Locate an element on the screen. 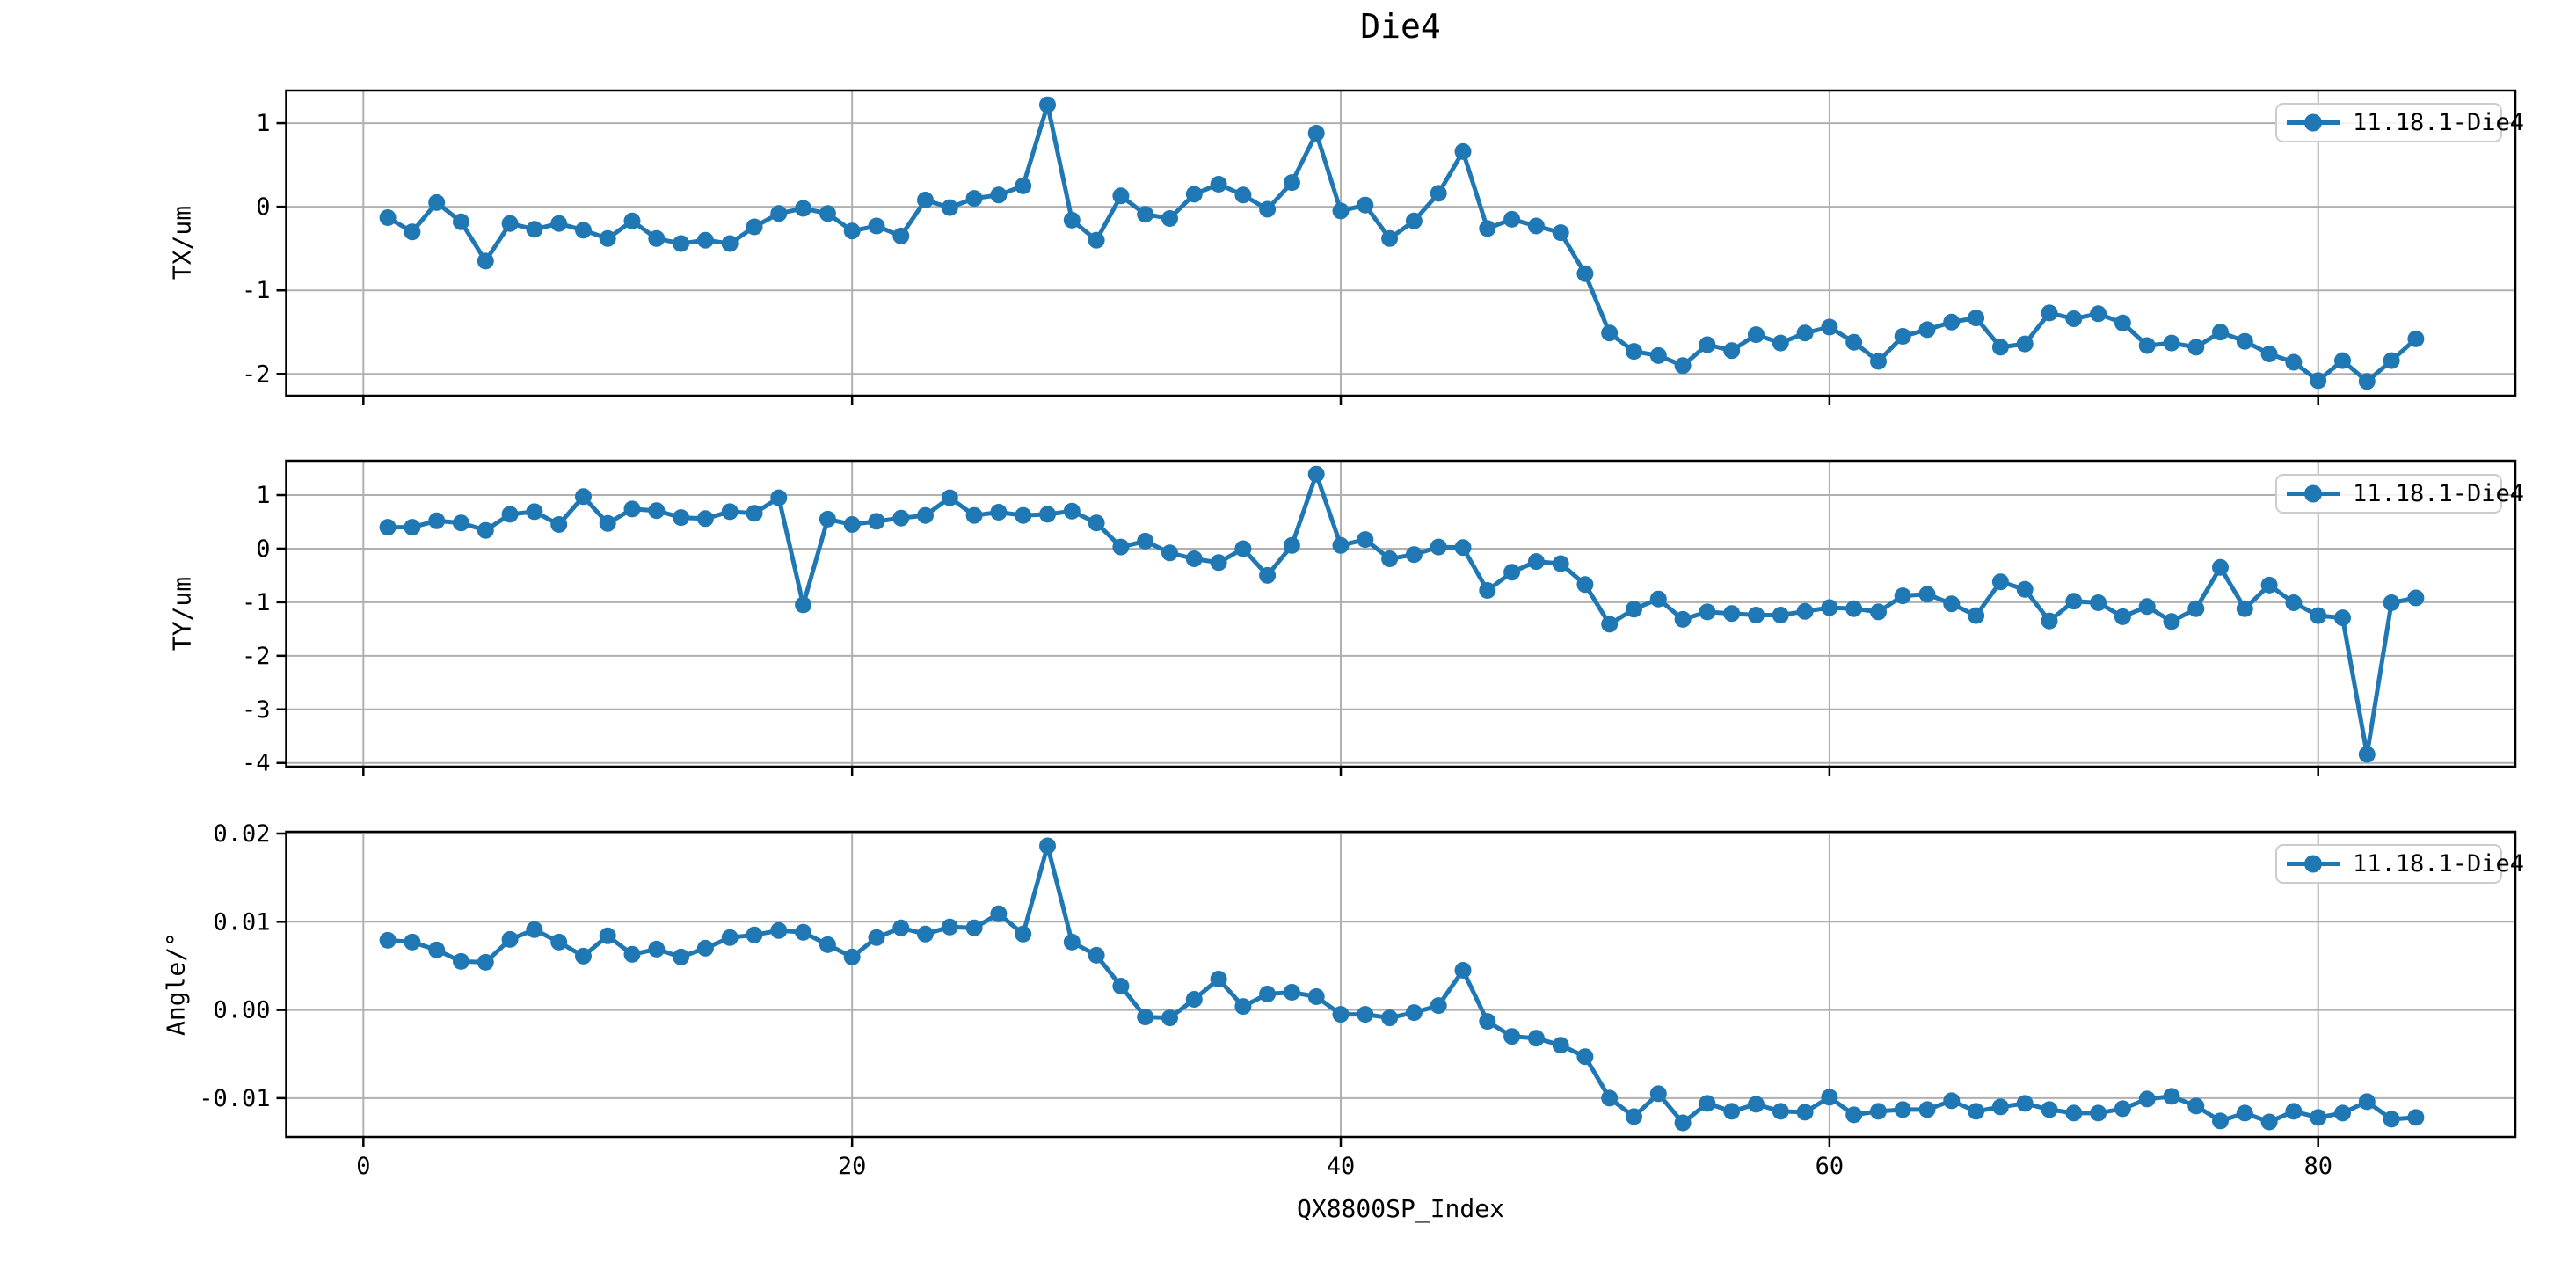 This screenshot has width=2576, height=1282. y-tick-label: 0.02 is located at coordinates (241, 834).